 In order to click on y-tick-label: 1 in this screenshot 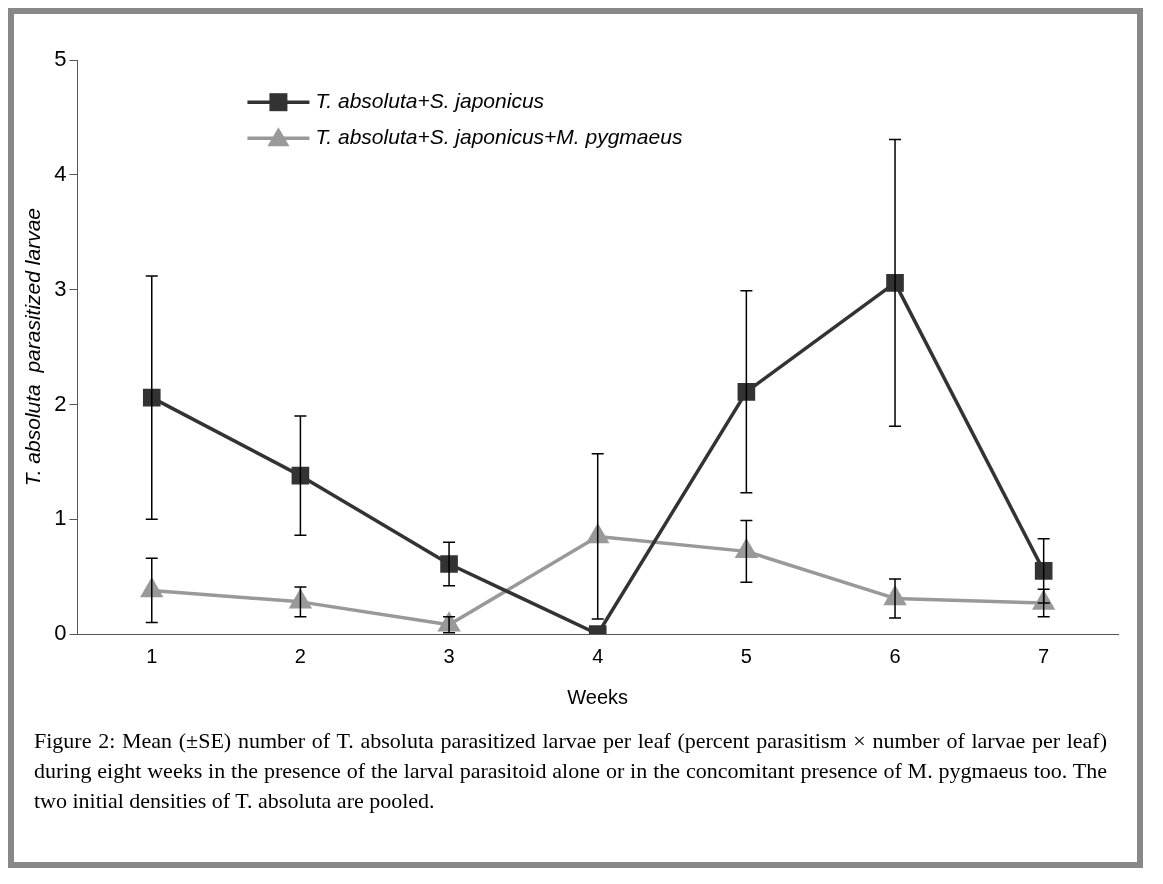, I will do `click(60, 518)`.